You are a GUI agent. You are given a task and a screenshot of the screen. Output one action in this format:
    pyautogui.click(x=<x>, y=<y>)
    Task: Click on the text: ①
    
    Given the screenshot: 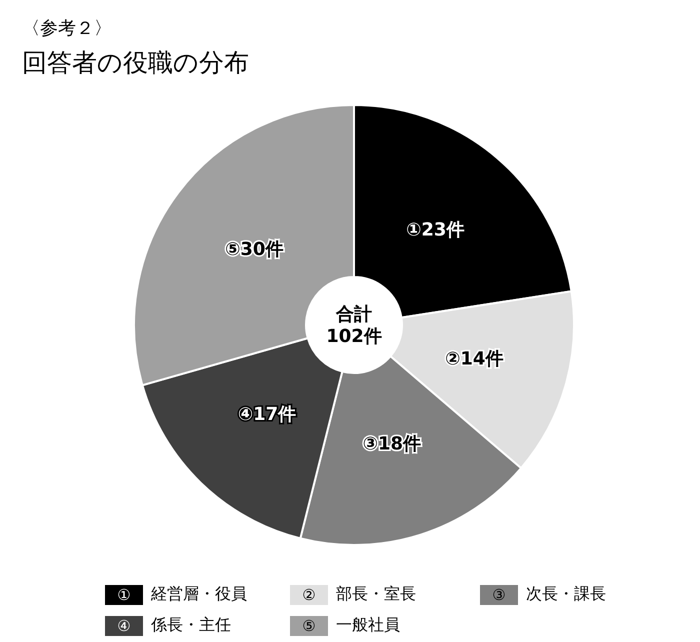 What is the action you would take?
    pyautogui.click(x=124, y=595)
    